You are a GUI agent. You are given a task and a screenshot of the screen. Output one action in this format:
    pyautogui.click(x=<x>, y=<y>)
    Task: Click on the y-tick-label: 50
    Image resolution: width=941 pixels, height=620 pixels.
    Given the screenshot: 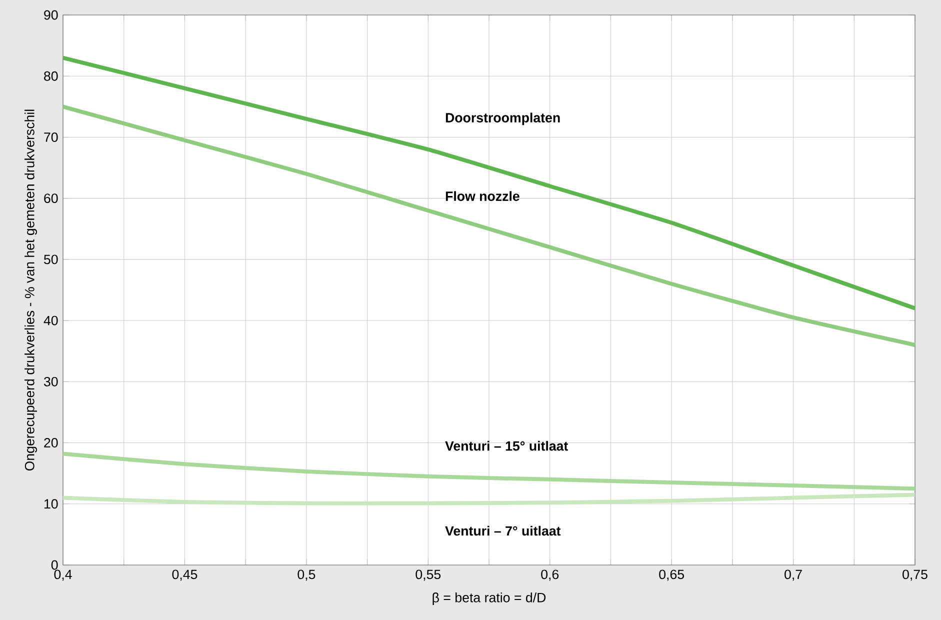 What is the action you would take?
    pyautogui.click(x=51, y=259)
    